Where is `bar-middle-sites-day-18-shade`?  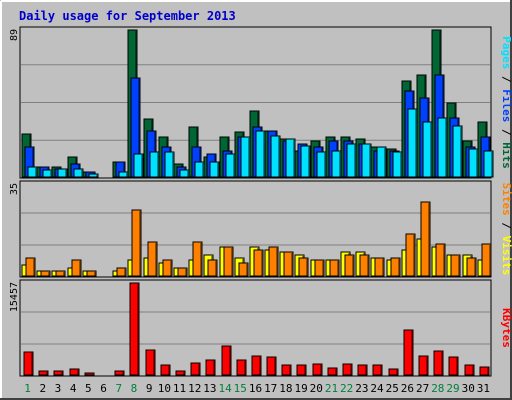 bar-middle-sites-day-18-shade is located at coordinates (292, 264).